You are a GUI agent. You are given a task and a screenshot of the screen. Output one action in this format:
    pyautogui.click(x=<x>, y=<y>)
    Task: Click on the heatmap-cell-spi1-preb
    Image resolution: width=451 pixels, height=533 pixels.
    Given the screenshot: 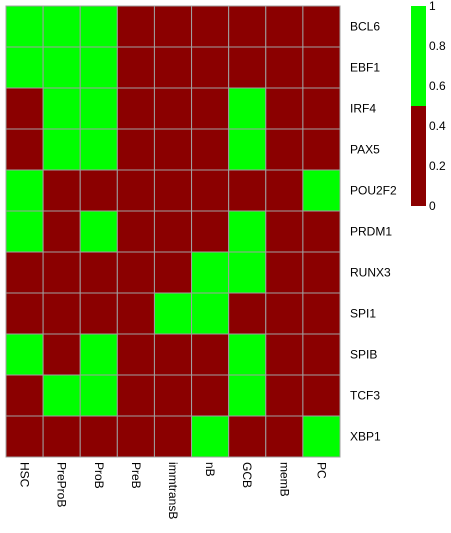 What is the action you would take?
    pyautogui.click(x=135, y=313)
    